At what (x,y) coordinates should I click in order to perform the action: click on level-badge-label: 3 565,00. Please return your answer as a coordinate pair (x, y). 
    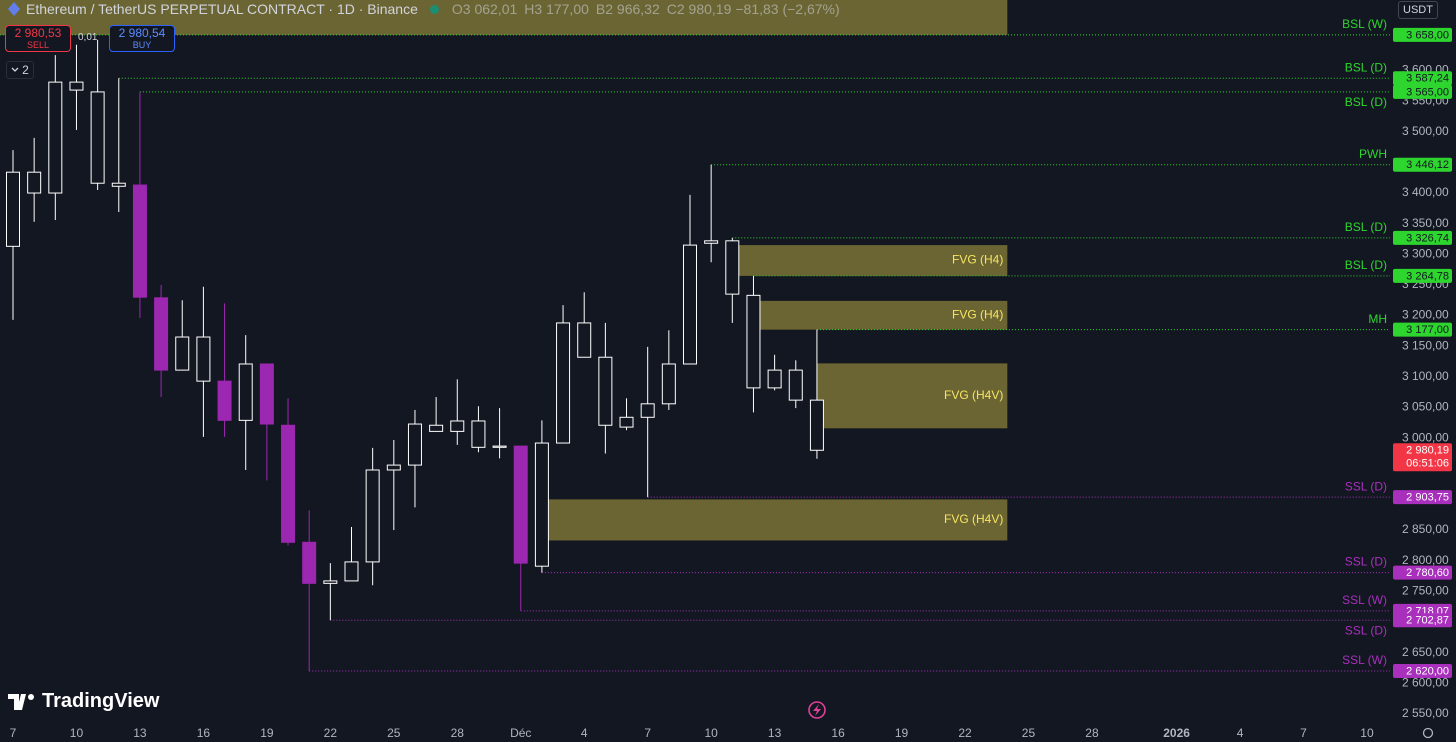
    Looking at the image, I should click on (1427, 92).